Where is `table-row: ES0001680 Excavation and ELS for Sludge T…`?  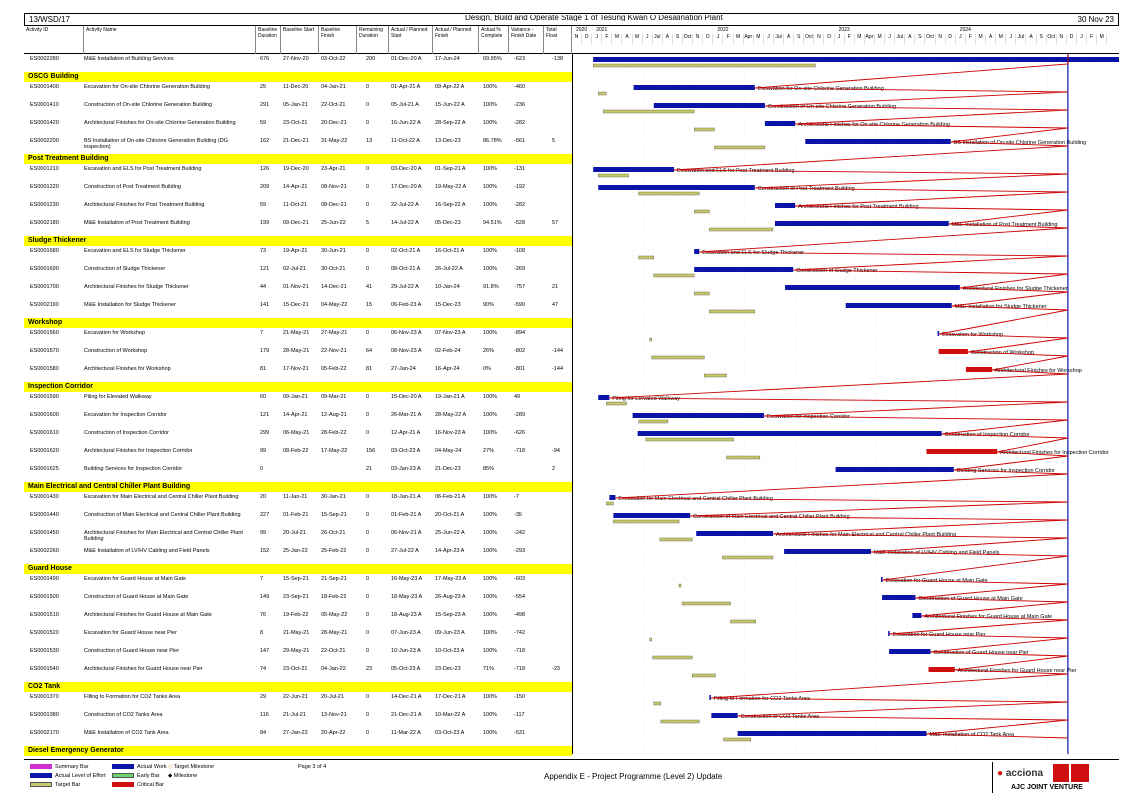 table-row: ES0001680 Excavation and ELS for Sludge T… is located at coordinates (298, 255).